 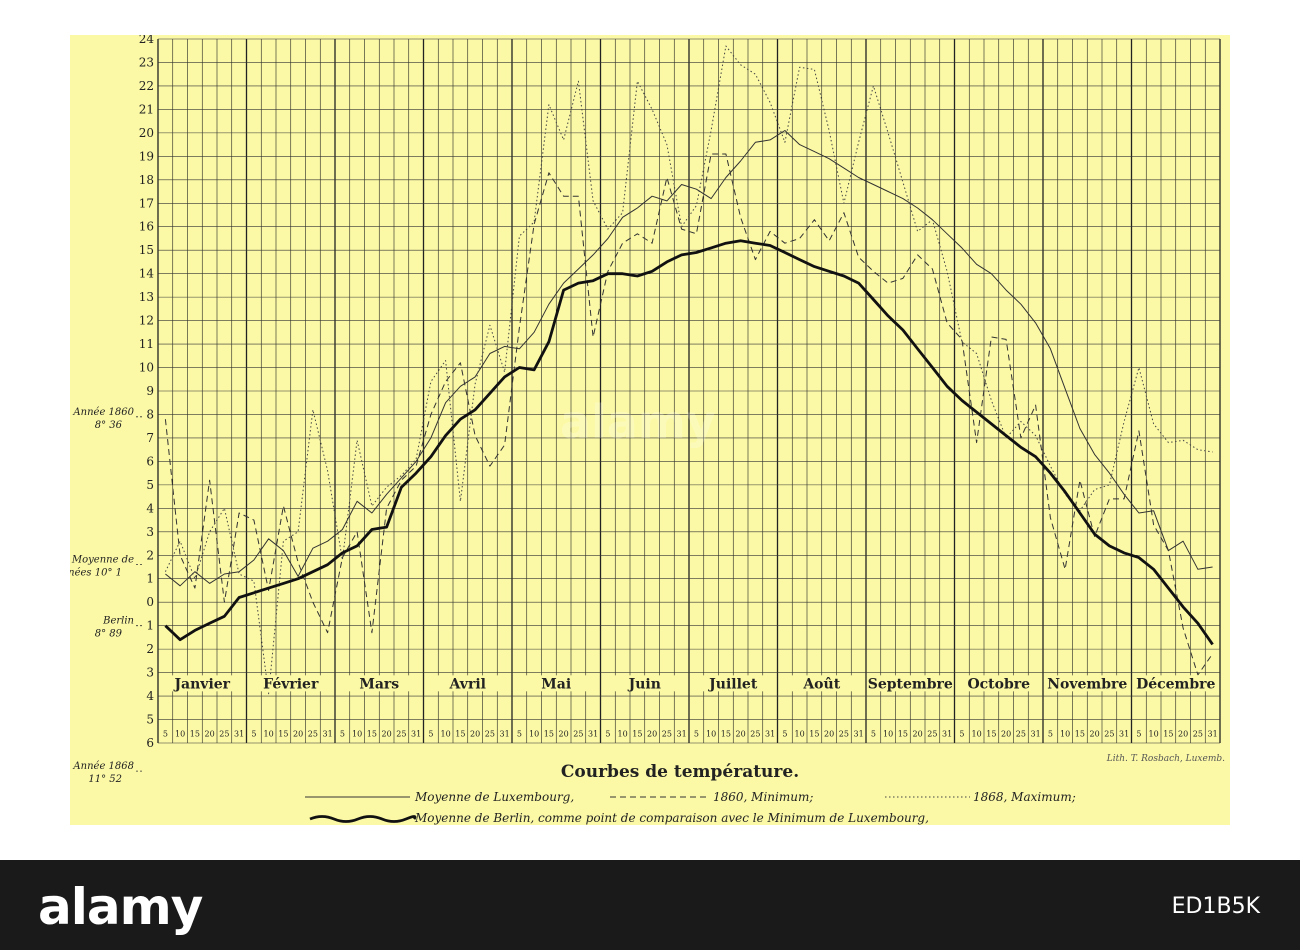 What do you see at coordinates (146, 133) in the screenshot?
I see `y-tick-label: 20` at bounding box center [146, 133].